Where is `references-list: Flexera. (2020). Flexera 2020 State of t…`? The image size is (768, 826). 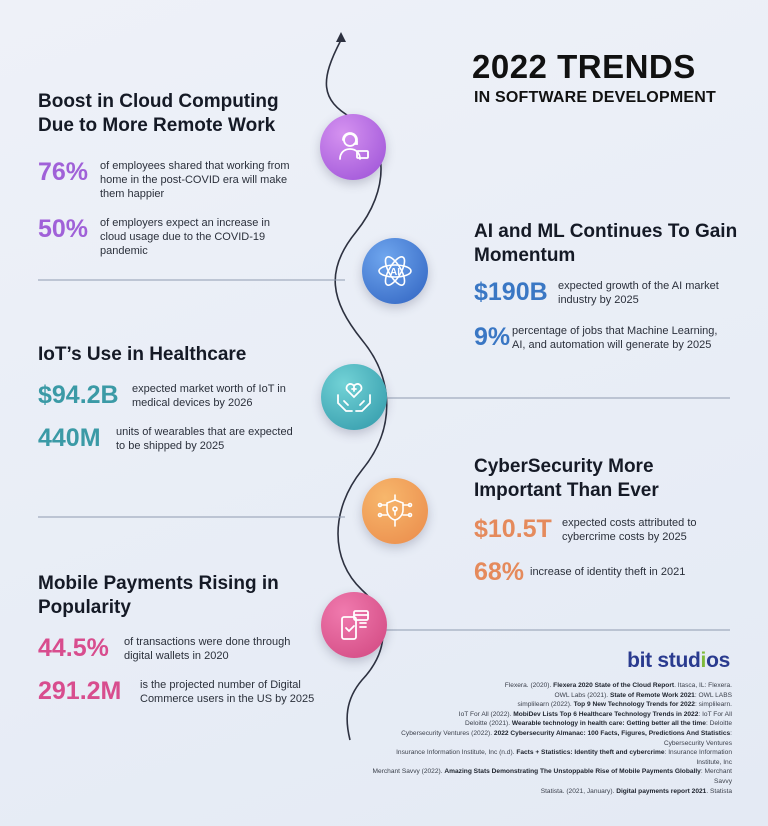
references-list: Flexera. (2020). Flexera 2020 State of t… is located at coordinates (552, 738).